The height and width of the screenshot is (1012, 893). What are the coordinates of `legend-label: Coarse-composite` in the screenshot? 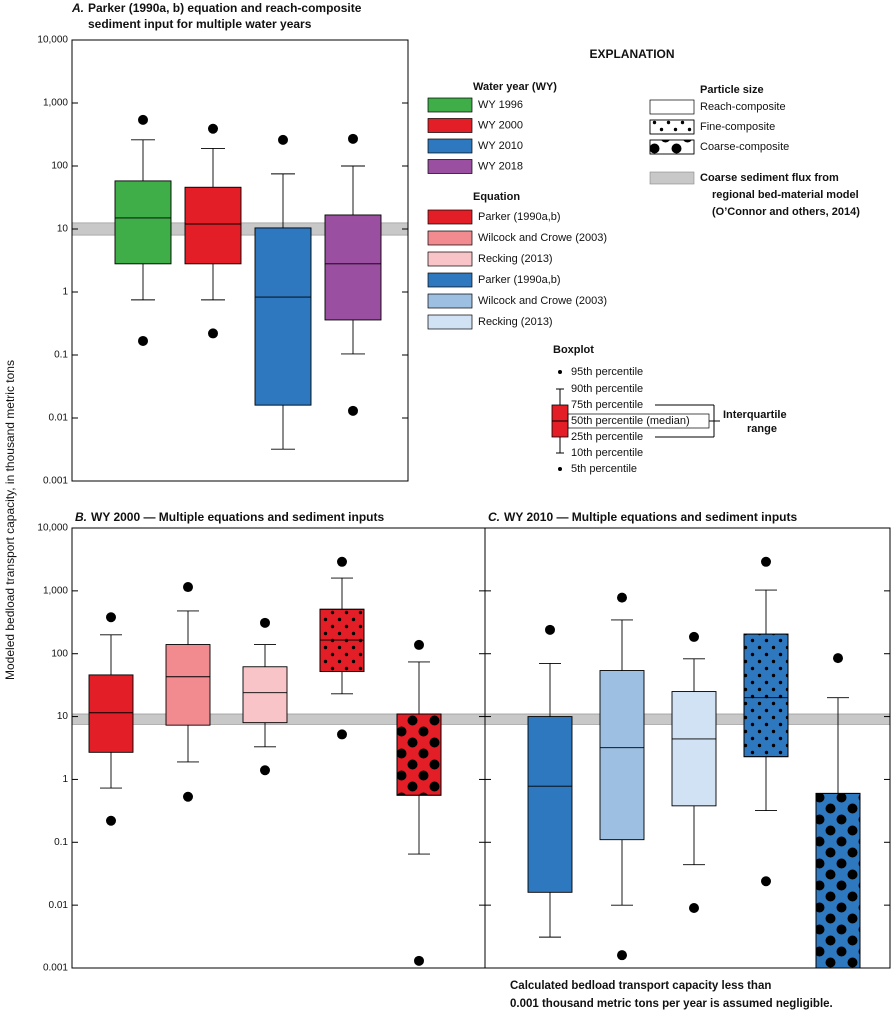 It's located at (744, 147).